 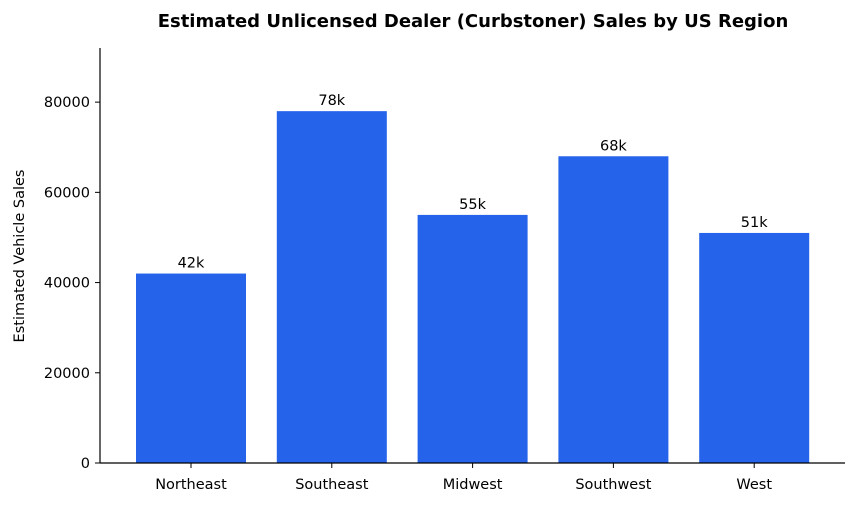 I want to click on bar-southwest, so click(x=613, y=309).